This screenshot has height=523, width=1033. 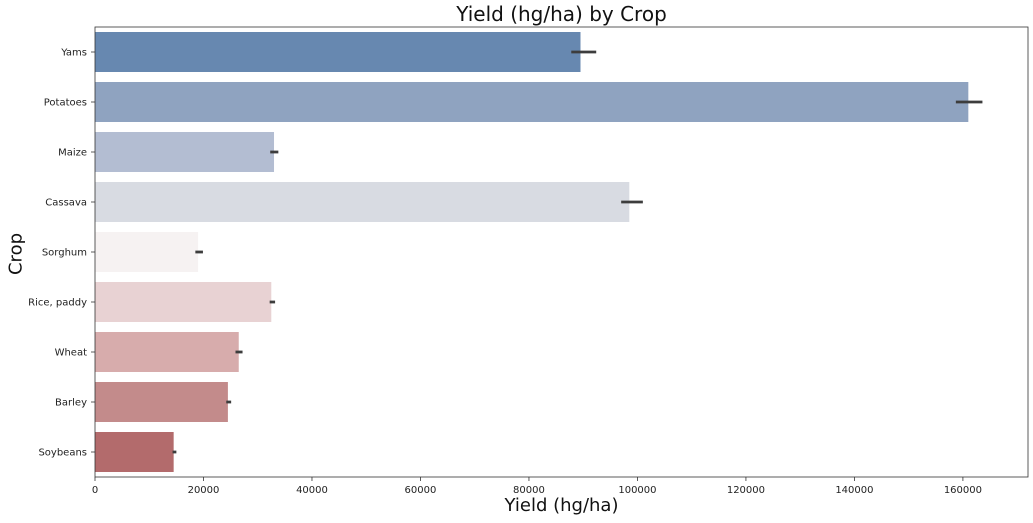 I want to click on y-tick-label: Potatoes, so click(x=65, y=103).